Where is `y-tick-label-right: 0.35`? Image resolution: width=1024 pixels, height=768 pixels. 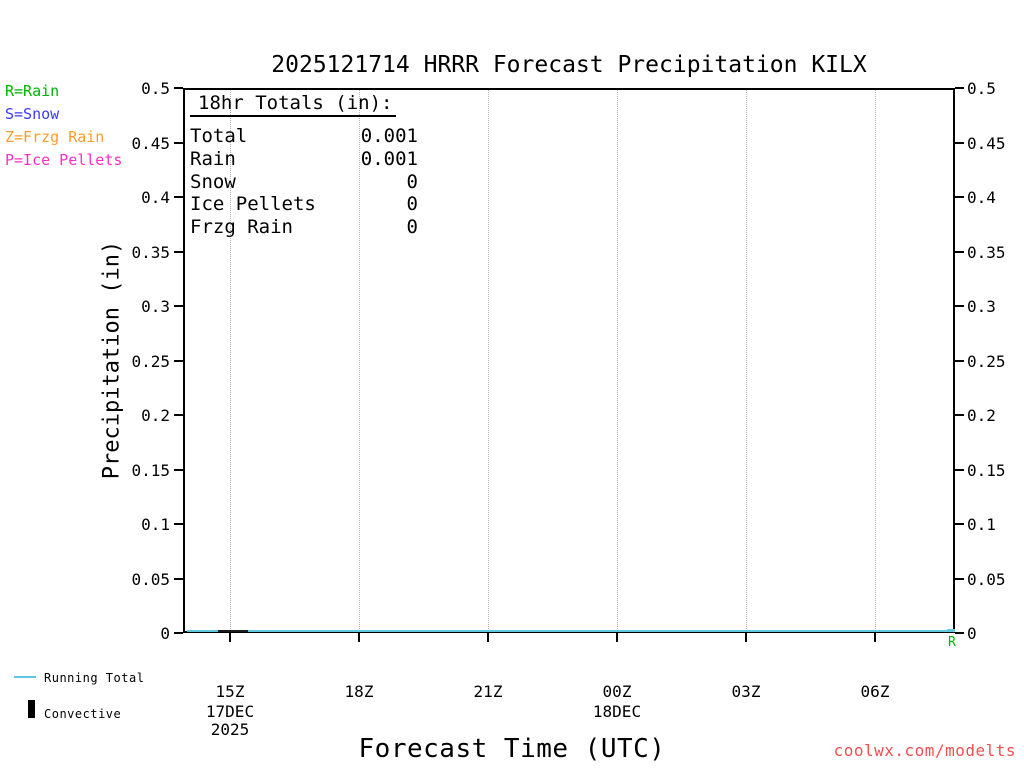 y-tick-label-right: 0.35 is located at coordinates (986, 252).